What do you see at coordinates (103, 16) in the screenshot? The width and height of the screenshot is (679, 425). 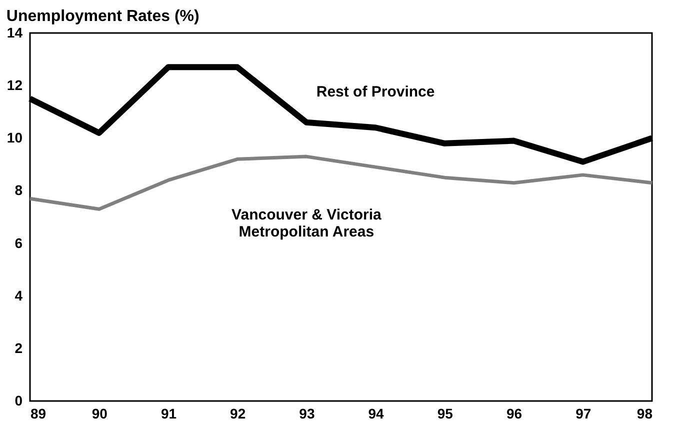 I see `chart-title: Unemployment Rates (%)` at bounding box center [103, 16].